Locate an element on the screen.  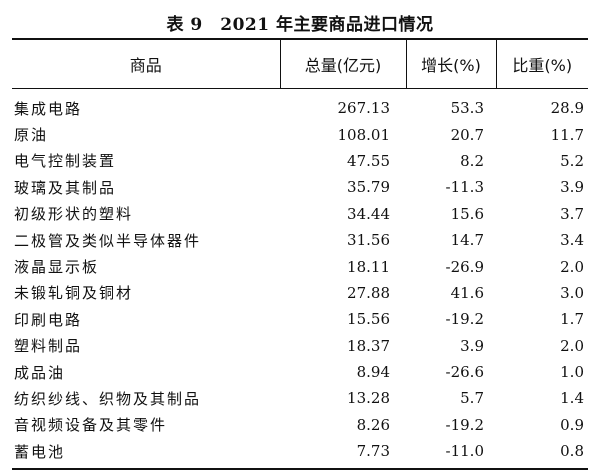
growth-cell: 14.7 is located at coordinates (467, 240).